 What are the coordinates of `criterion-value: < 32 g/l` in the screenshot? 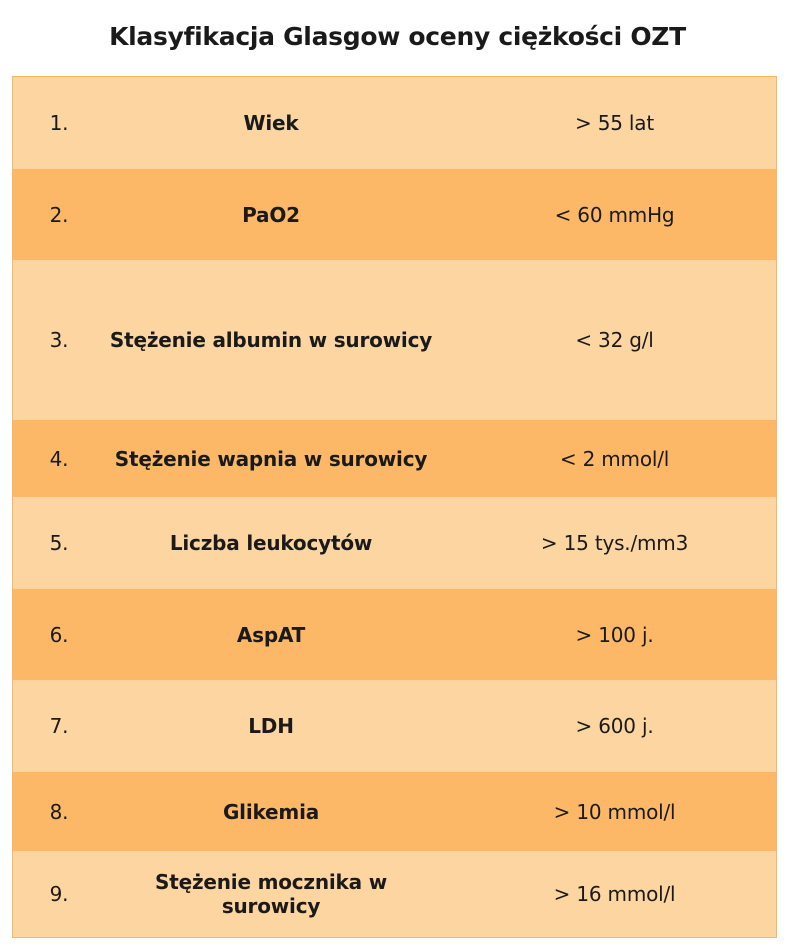 It's located at (614, 340).